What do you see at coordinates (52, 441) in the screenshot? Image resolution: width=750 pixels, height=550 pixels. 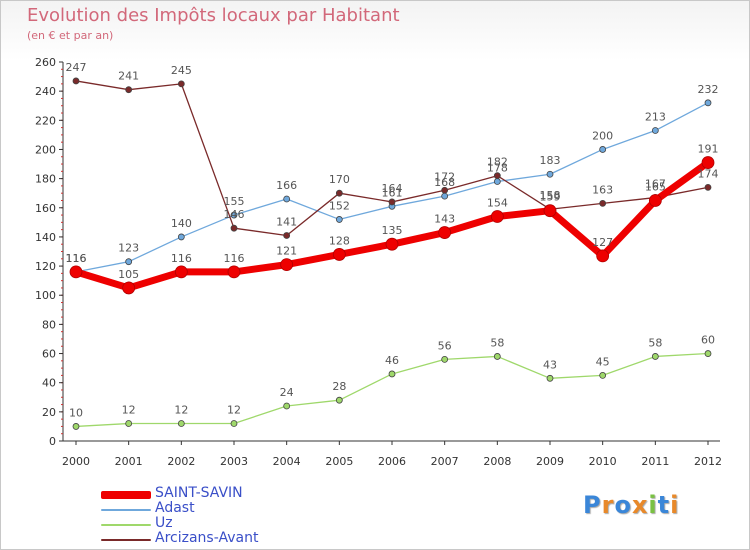 I see `y-tick-label: 0` at bounding box center [52, 441].